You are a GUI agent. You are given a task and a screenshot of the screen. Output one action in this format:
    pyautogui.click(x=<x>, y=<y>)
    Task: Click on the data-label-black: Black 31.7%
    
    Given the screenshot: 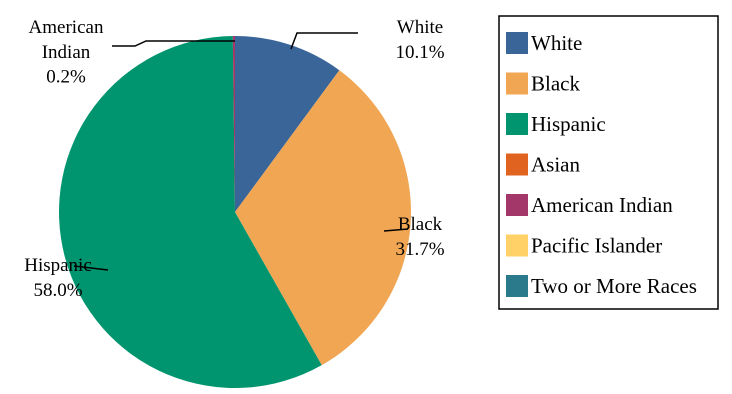 What is the action you would take?
    pyautogui.click(x=419, y=237)
    